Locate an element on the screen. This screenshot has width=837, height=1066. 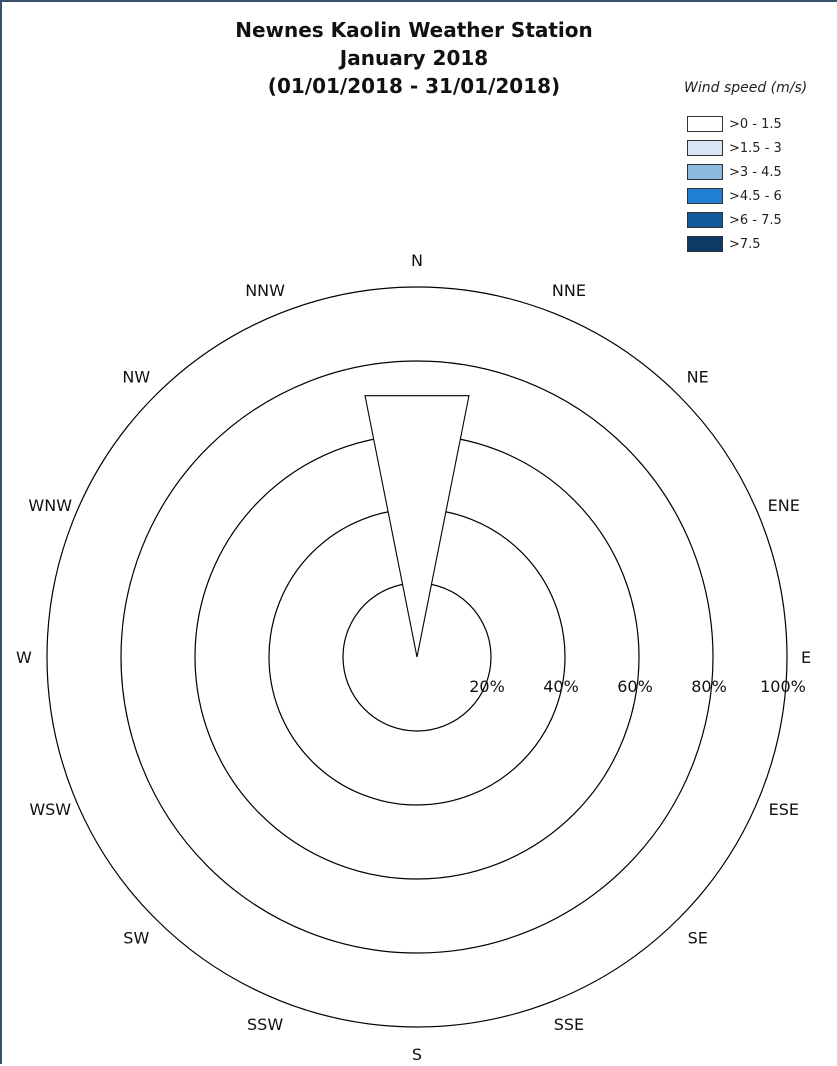
legend-label: >6 - 7.5 is located at coordinates (755, 220).